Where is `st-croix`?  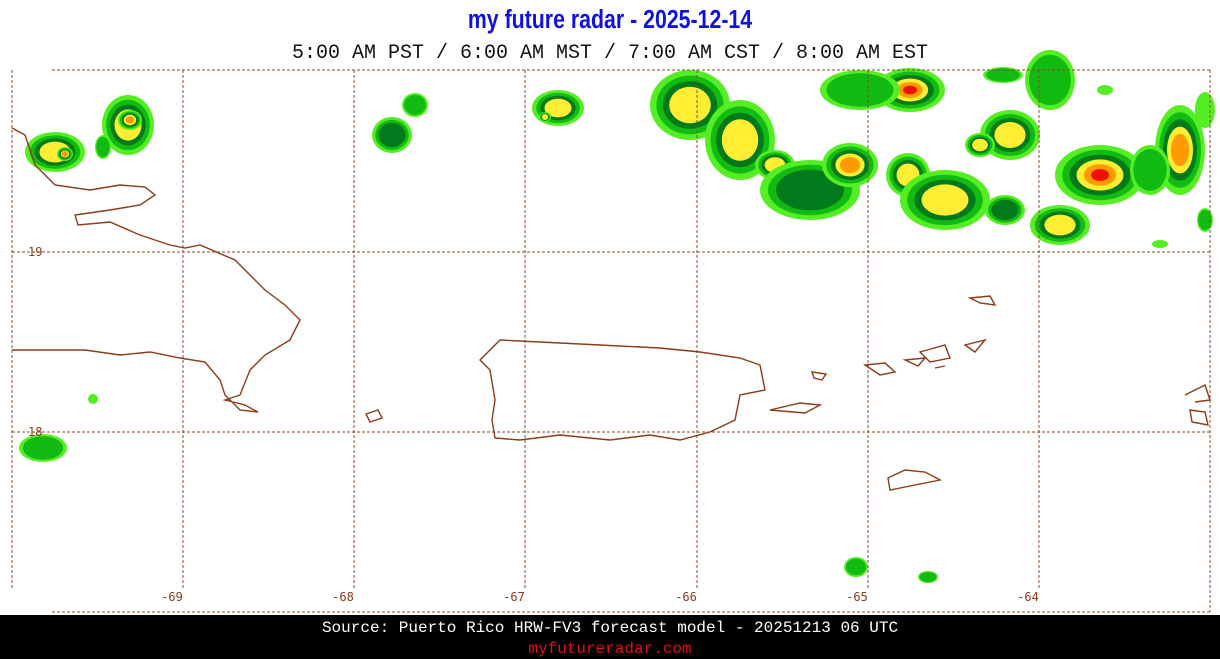 st-croix is located at coordinates (915, 480).